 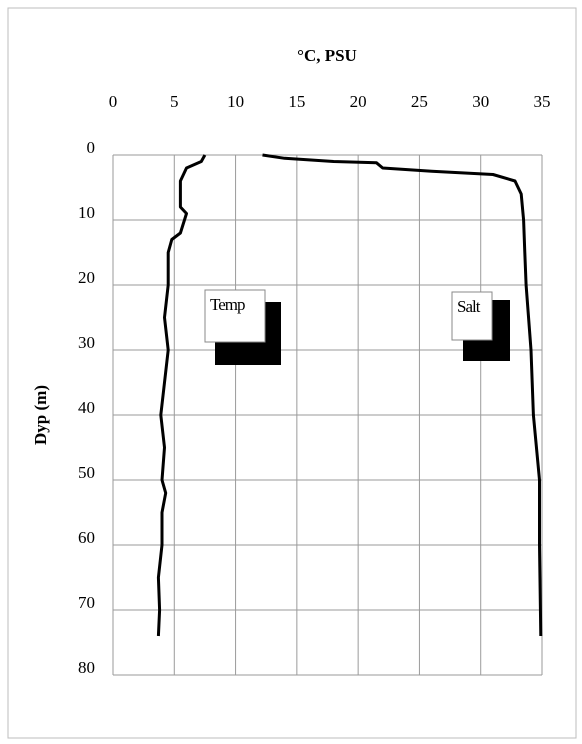 What do you see at coordinates (542, 101) in the screenshot?
I see `x-tick-label: 35` at bounding box center [542, 101].